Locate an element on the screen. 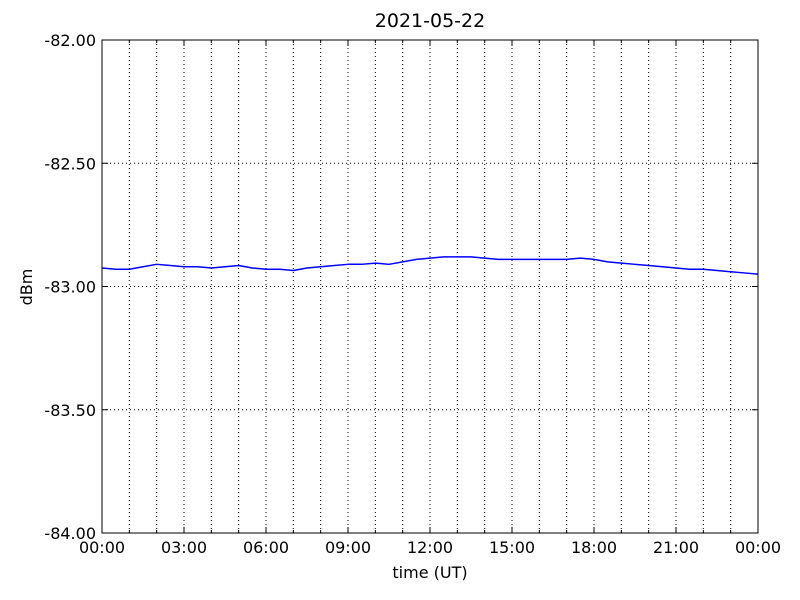  y-tick-label: -82.50 is located at coordinates (70, 163).